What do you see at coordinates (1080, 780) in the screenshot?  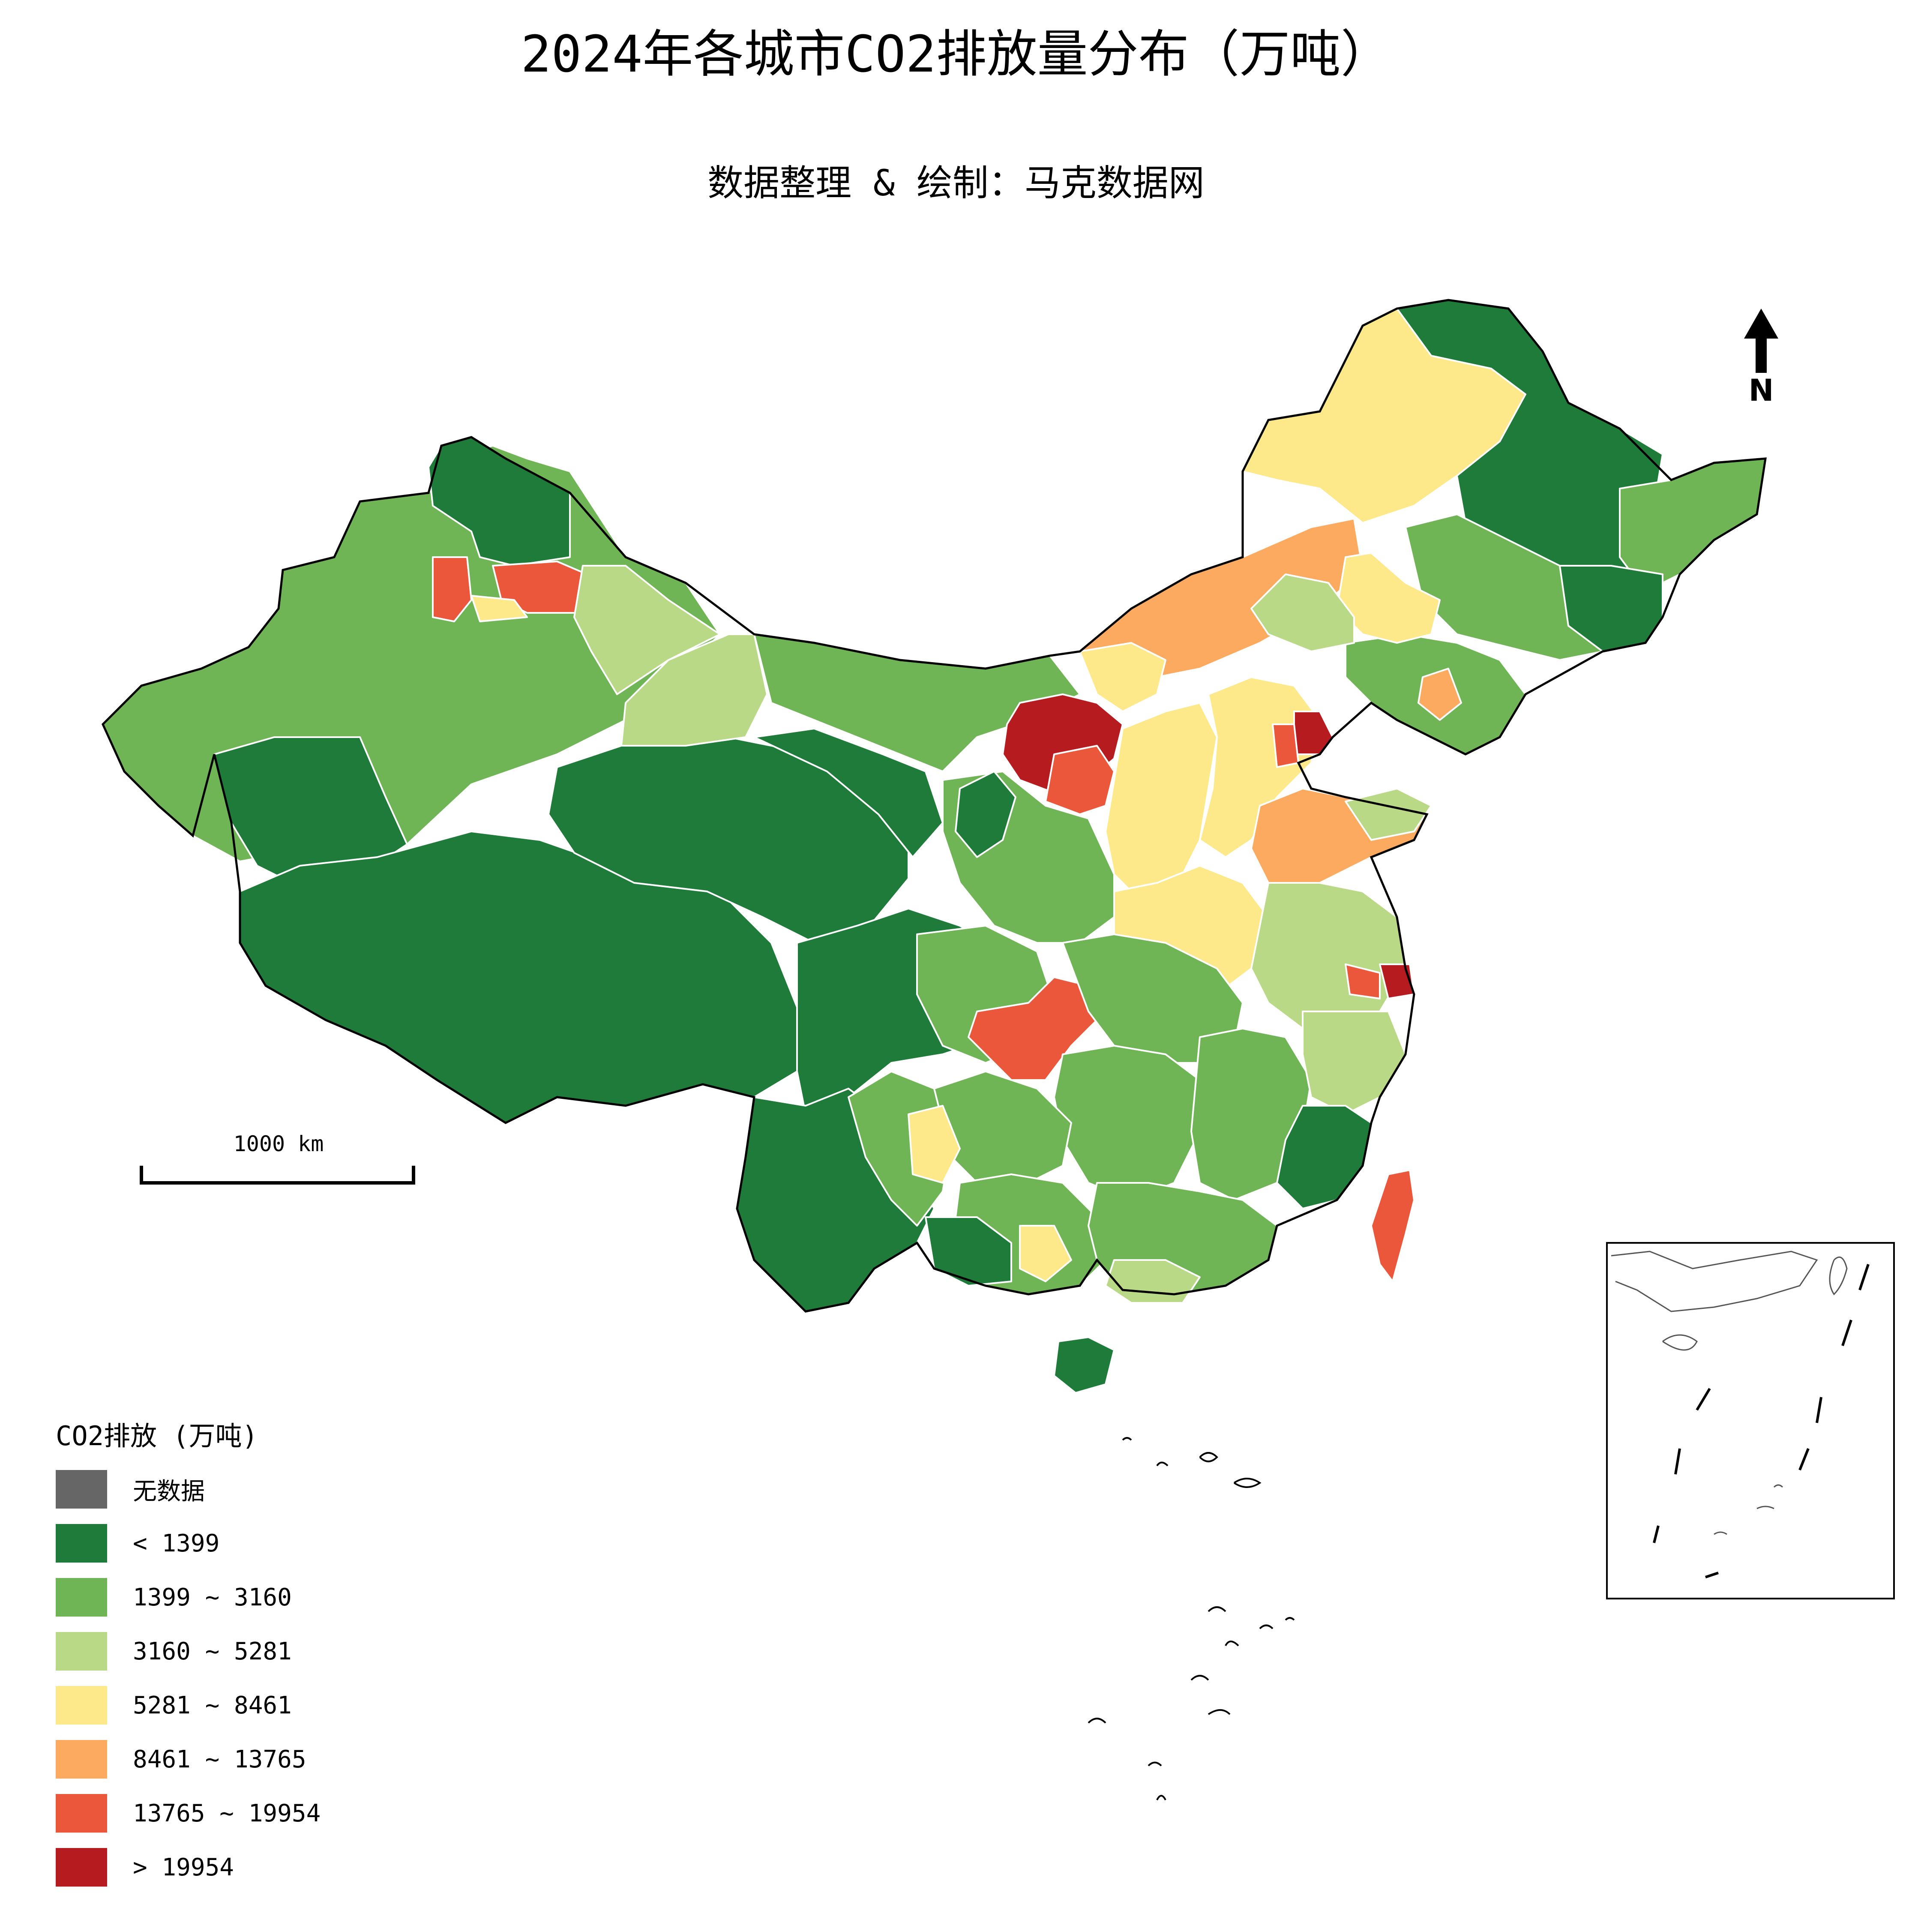 I see `region-yulin` at bounding box center [1080, 780].